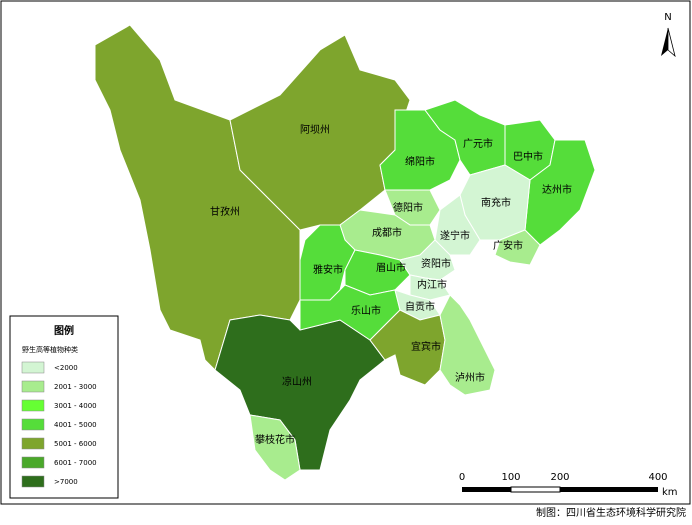  I want to click on region-label: 广元市, so click(478, 143).